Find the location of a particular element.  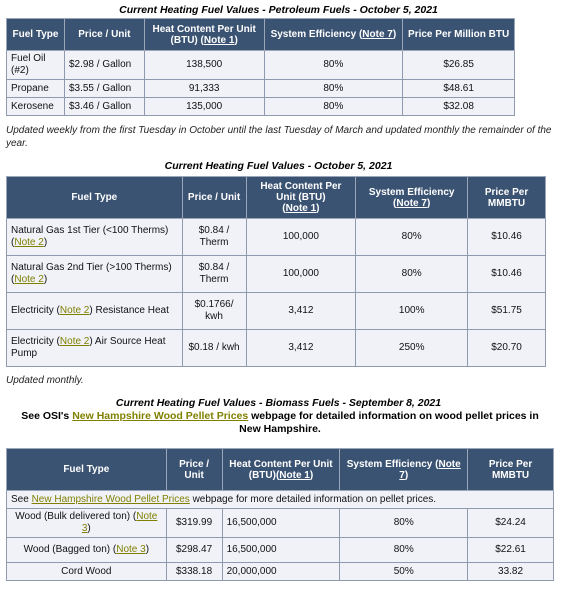

efficiency-cell: 100% is located at coordinates (412, 311).